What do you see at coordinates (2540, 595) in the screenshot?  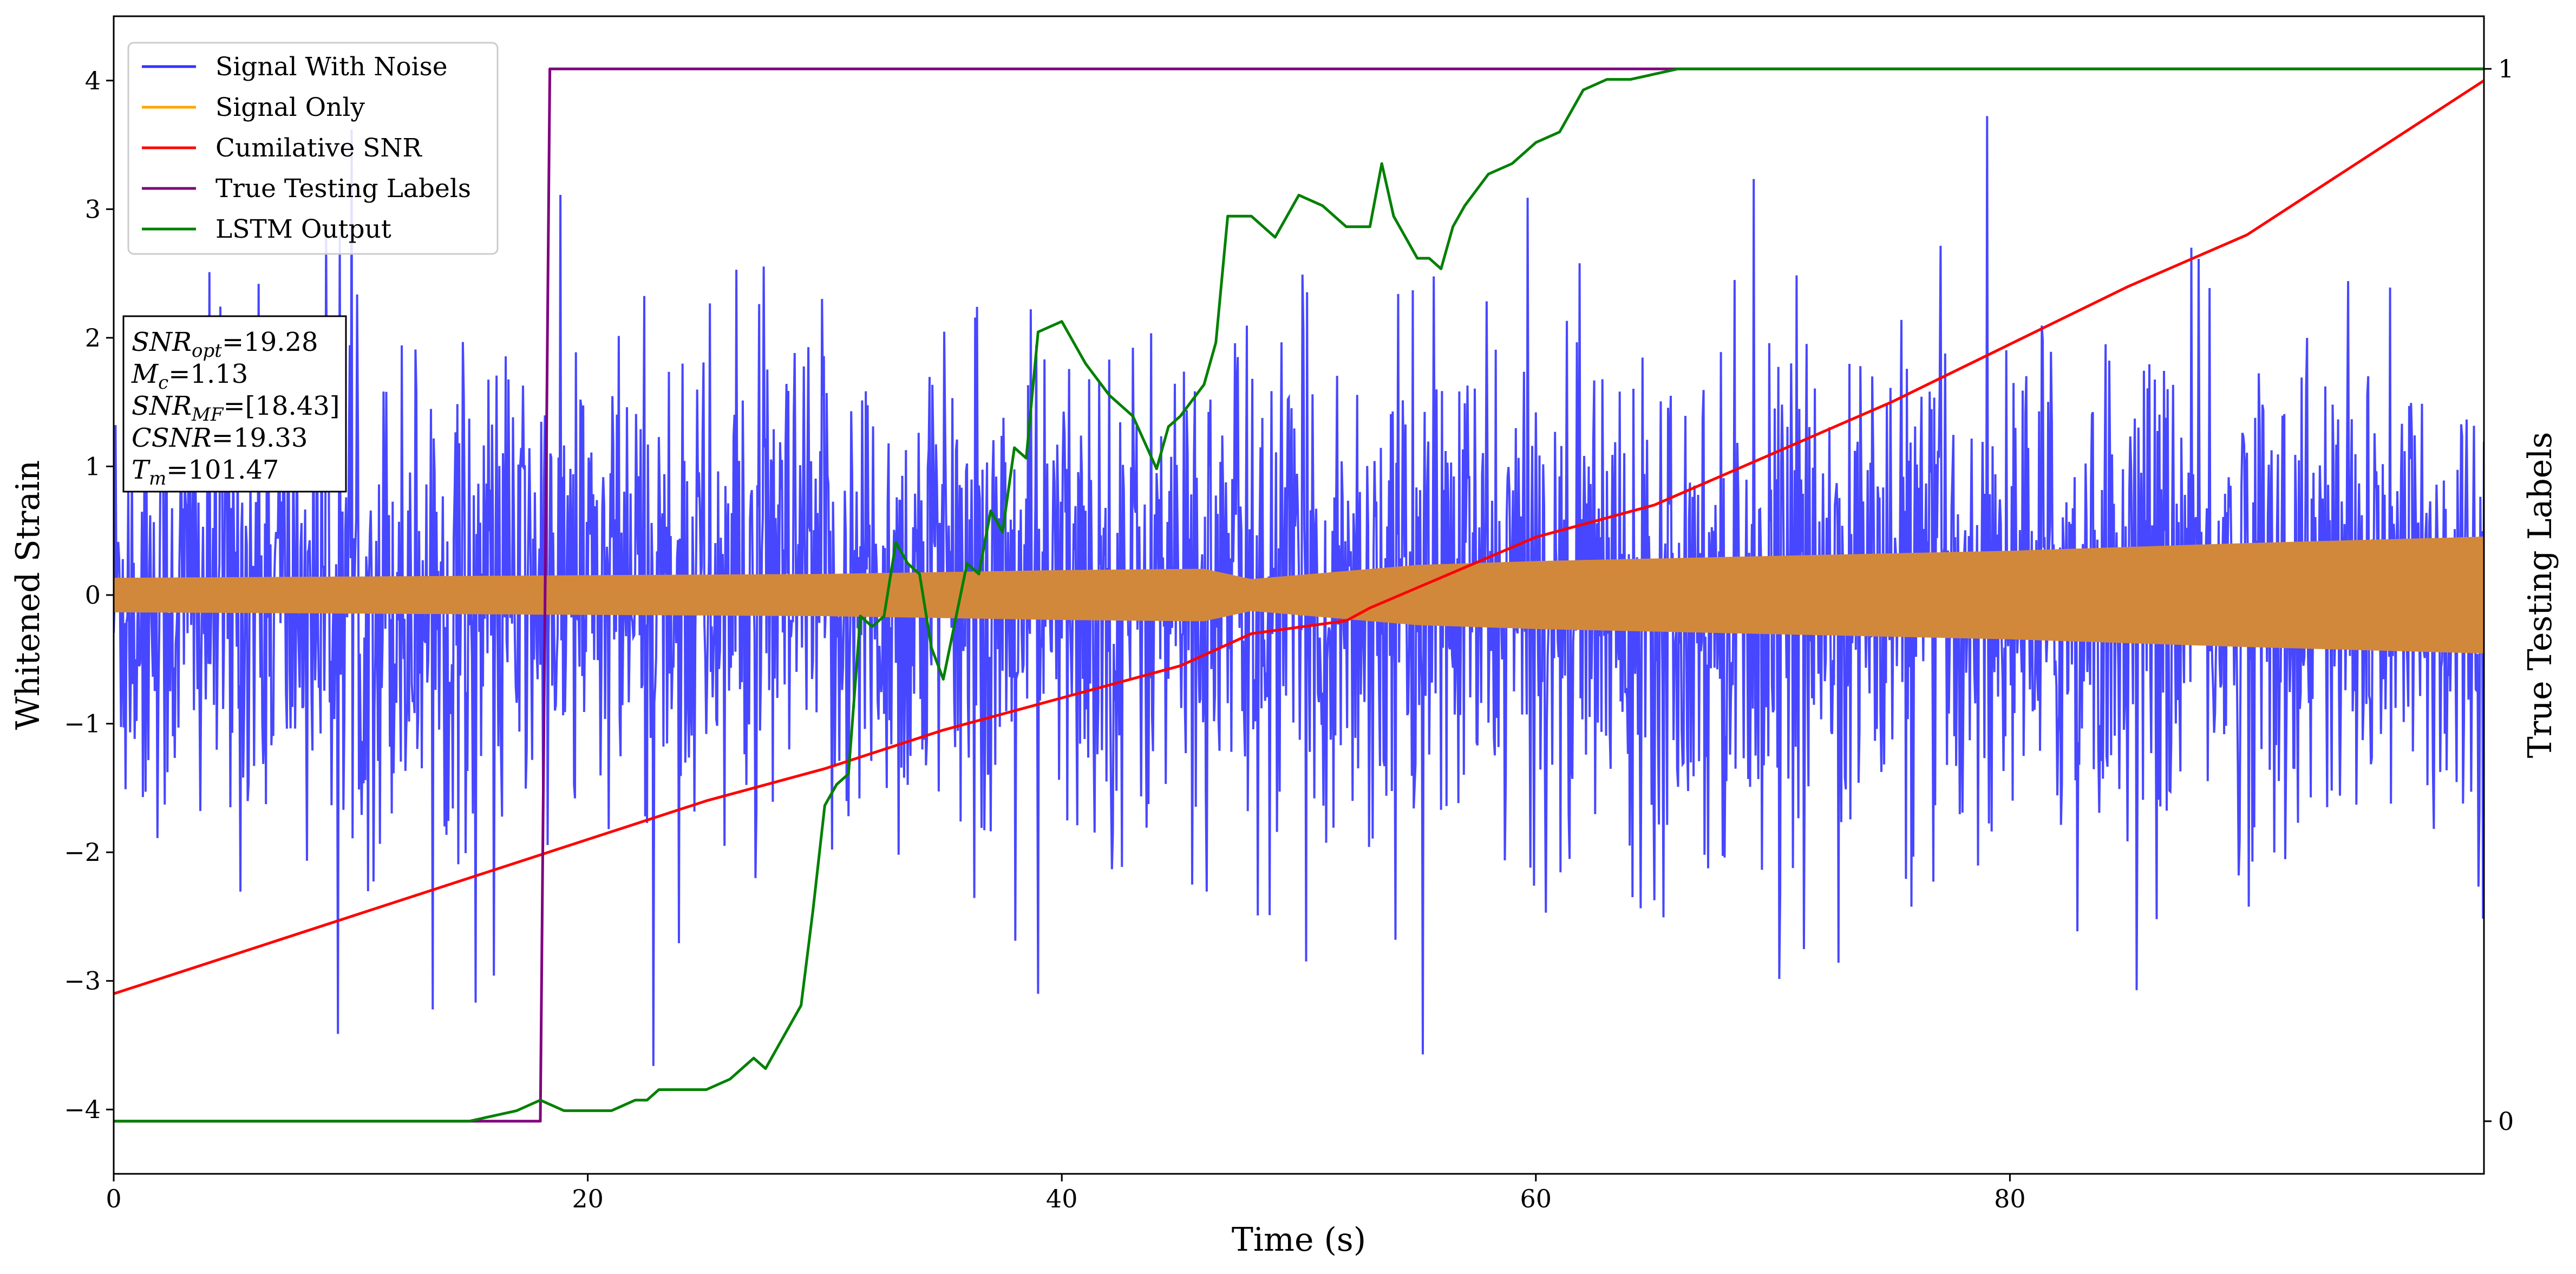 I see `y-axis-right-label: True Testing Labels` at bounding box center [2540, 595].